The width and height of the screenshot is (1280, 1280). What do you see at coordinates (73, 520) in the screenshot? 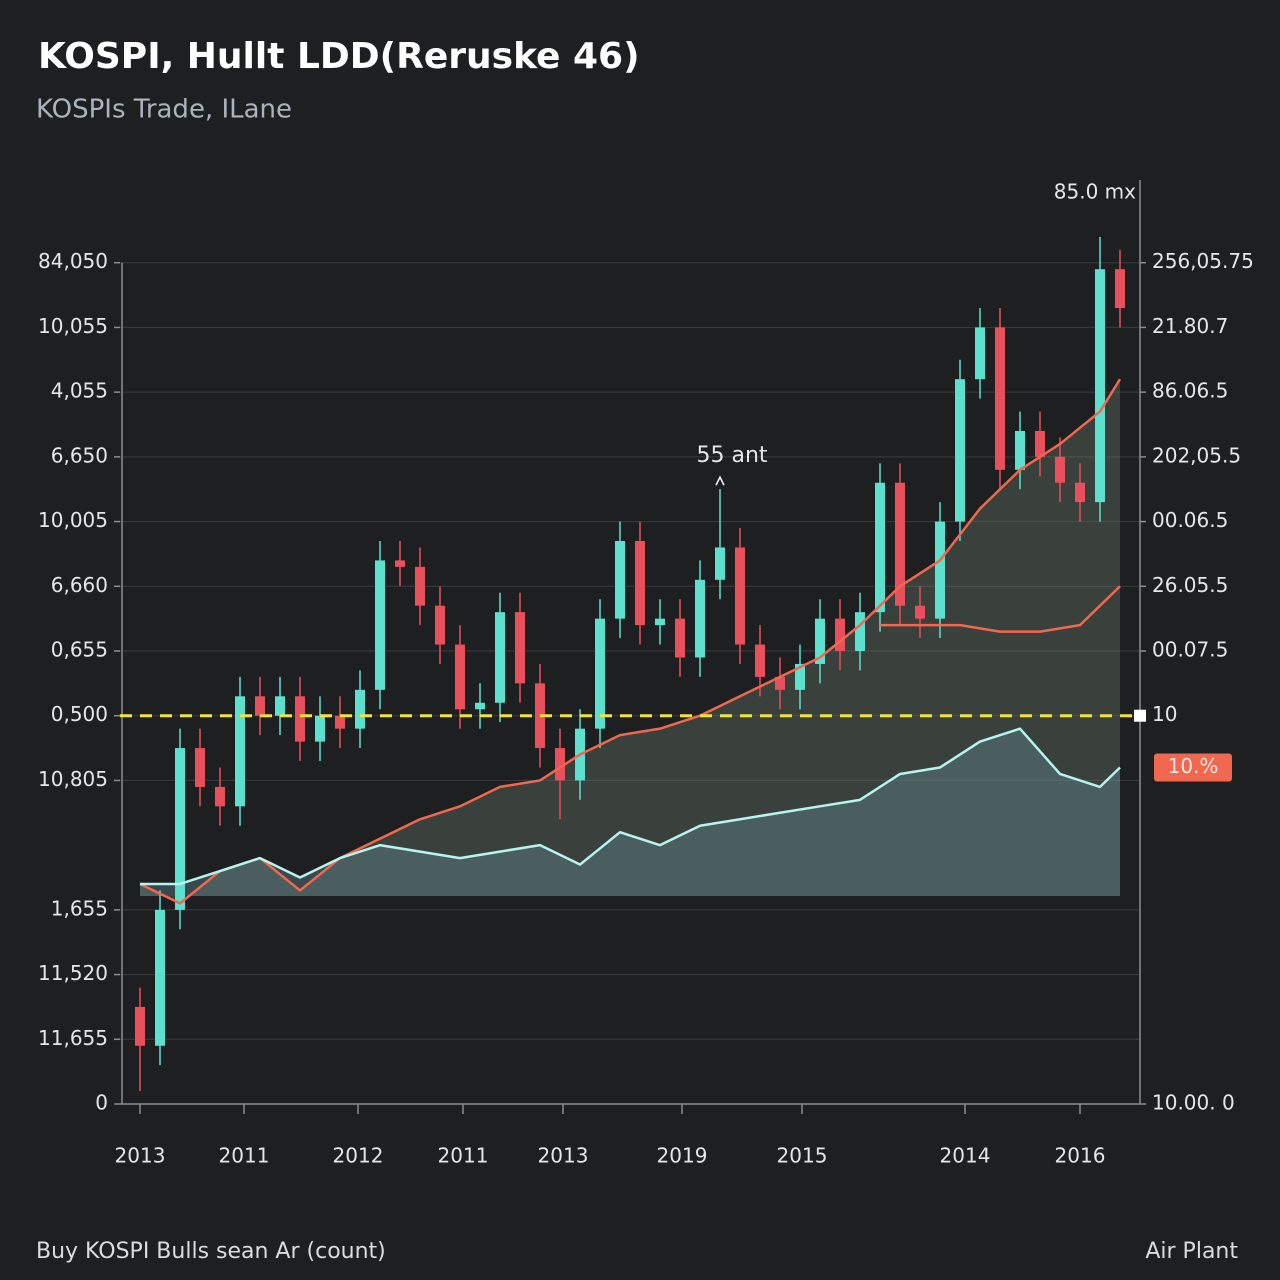
I see `y-tick-label: 10,005` at bounding box center [73, 520].